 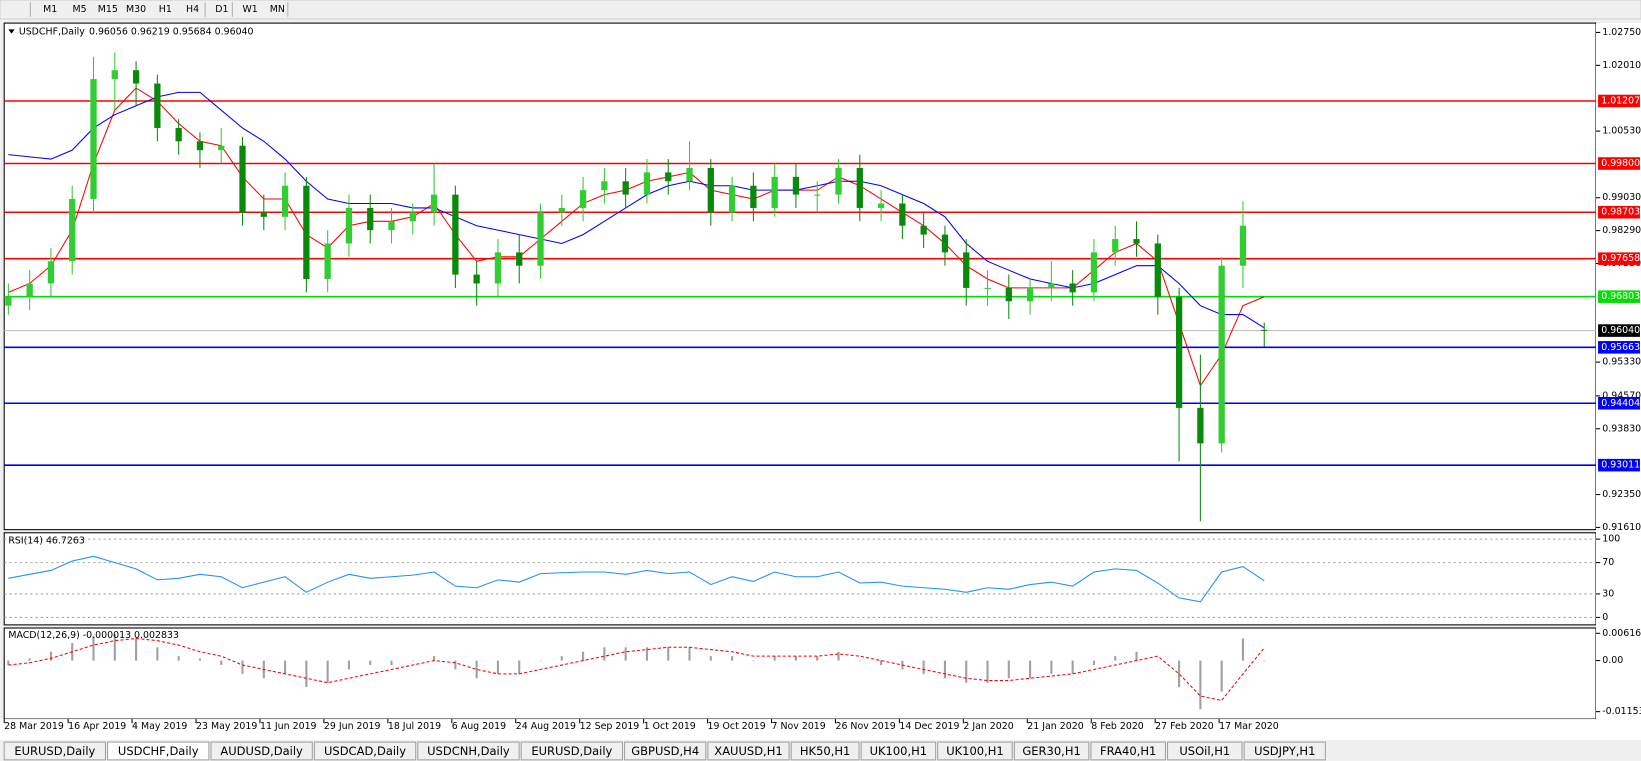 I want to click on x-tick-label: 29 Jun 2019, so click(x=352, y=726).